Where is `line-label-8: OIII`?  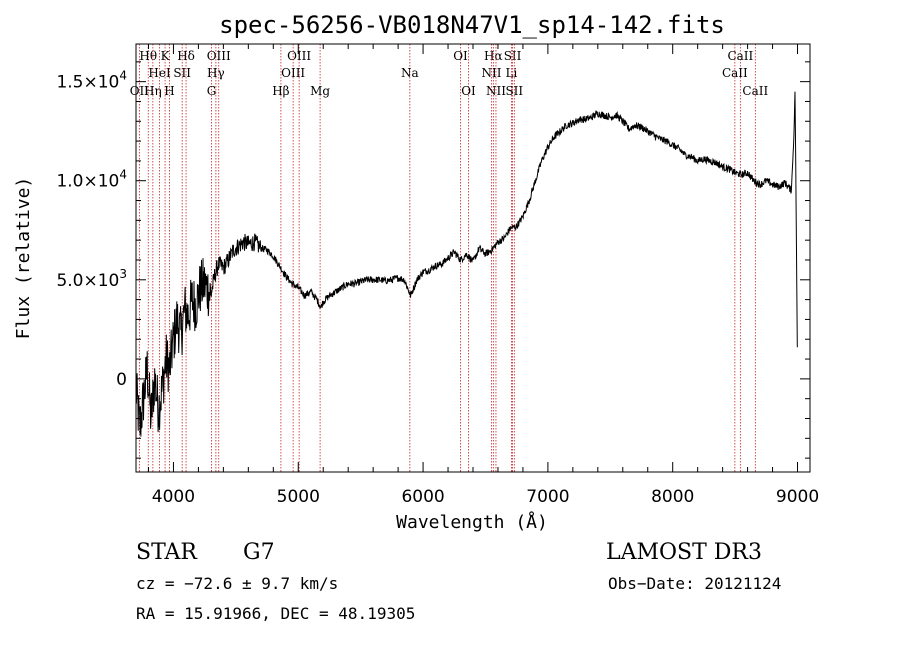 line-label-8: OIII is located at coordinates (219, 56).